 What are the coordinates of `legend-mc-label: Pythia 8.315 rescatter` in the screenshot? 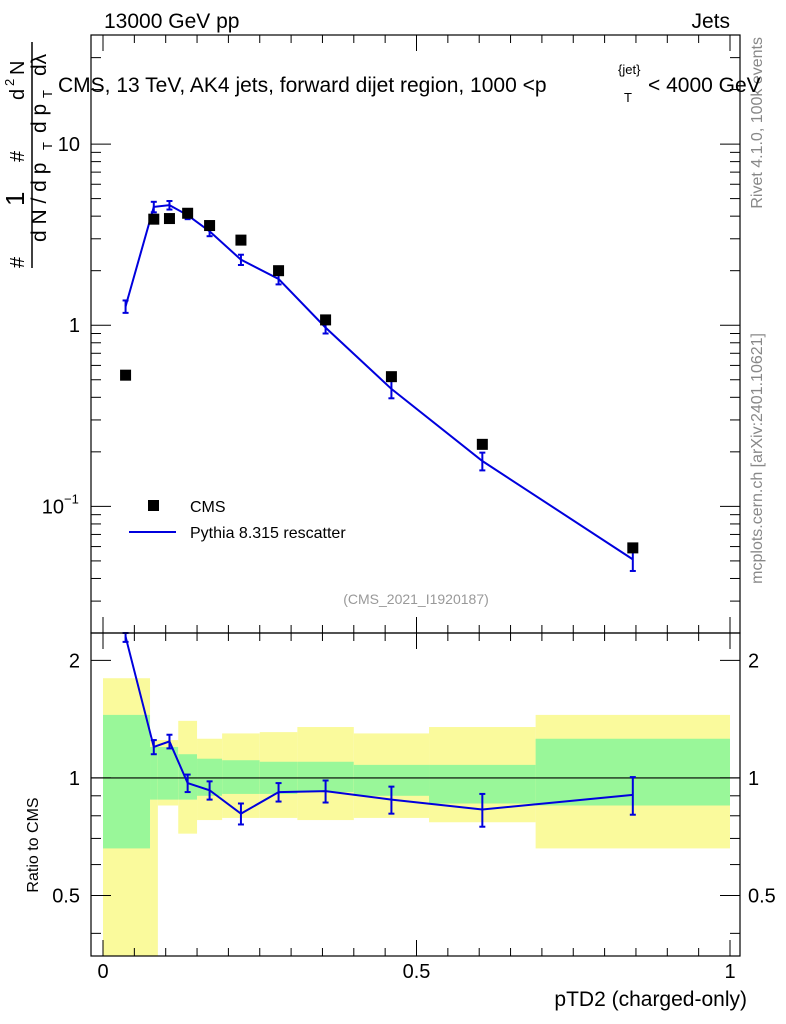 It's located at (268, 533).